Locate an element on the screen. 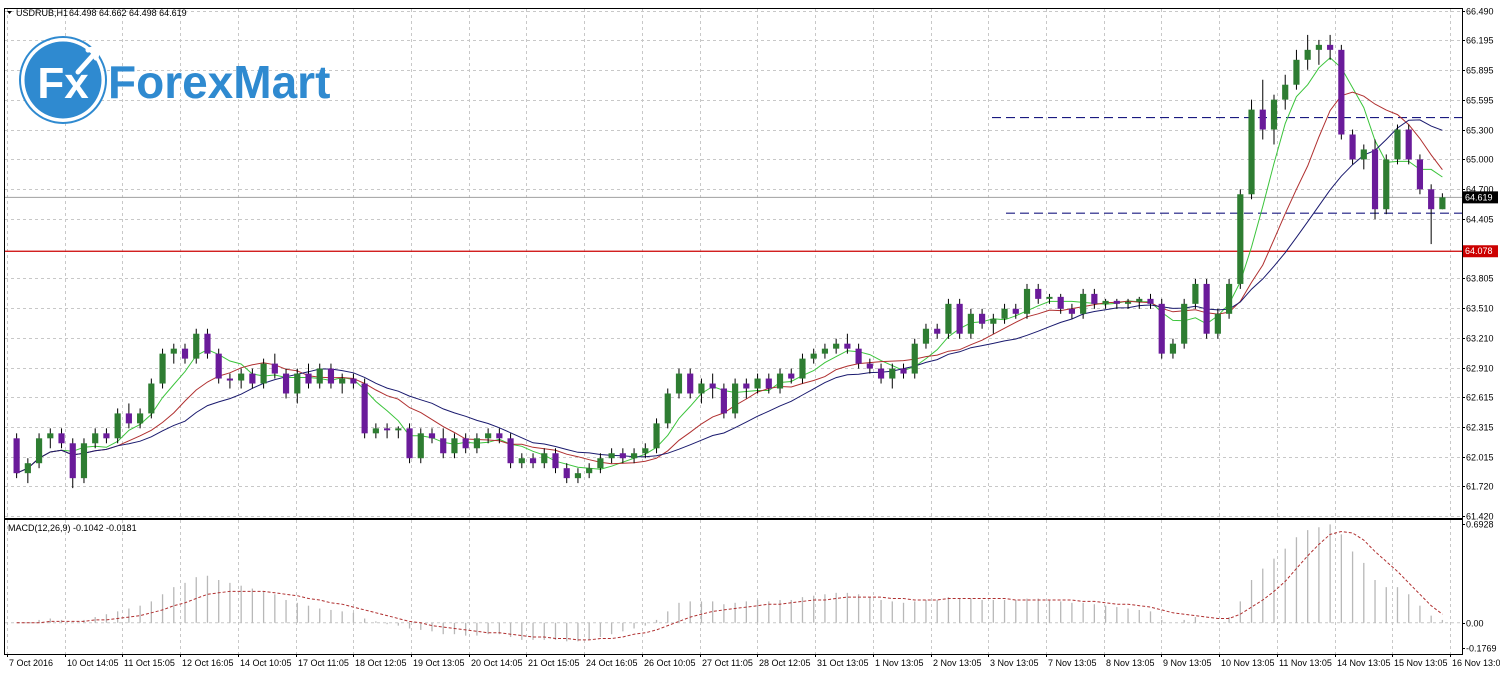  dropdown-triangle-icon is located at coordinates (9, 12).